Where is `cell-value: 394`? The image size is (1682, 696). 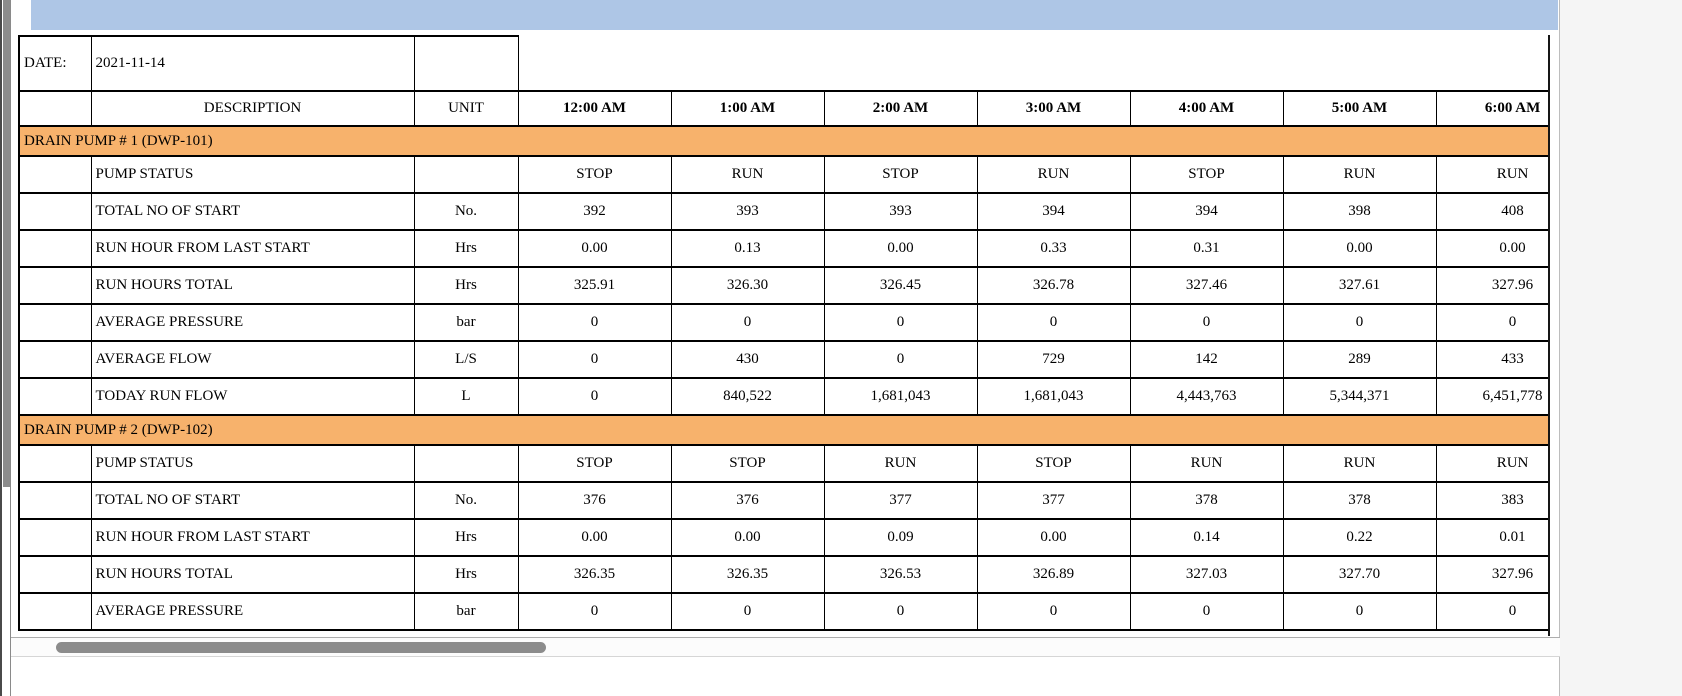 cell-value: 394 is located at coordinates (1206, 211).